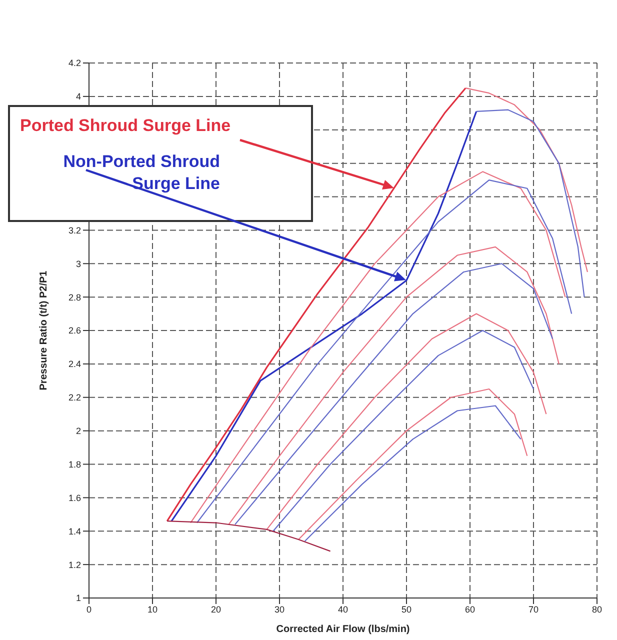  Describe the element at coordinates (216, 609) in the screenshot. I see `x-tick-label: 20` at that location.